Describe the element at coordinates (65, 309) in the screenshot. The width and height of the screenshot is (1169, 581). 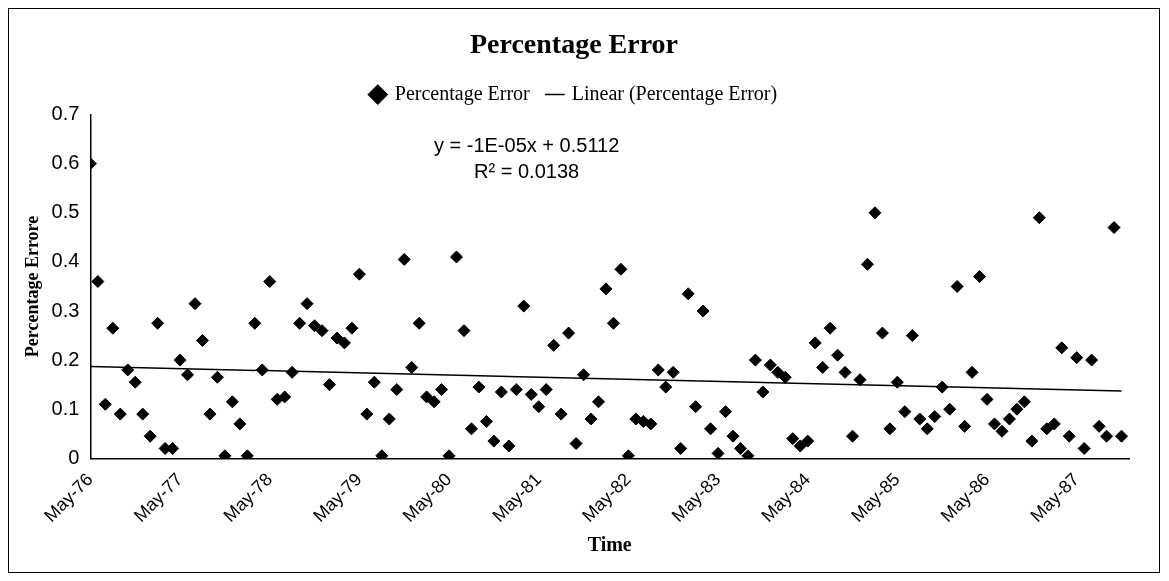
I see `y-tick-label: 0.3` at that location.